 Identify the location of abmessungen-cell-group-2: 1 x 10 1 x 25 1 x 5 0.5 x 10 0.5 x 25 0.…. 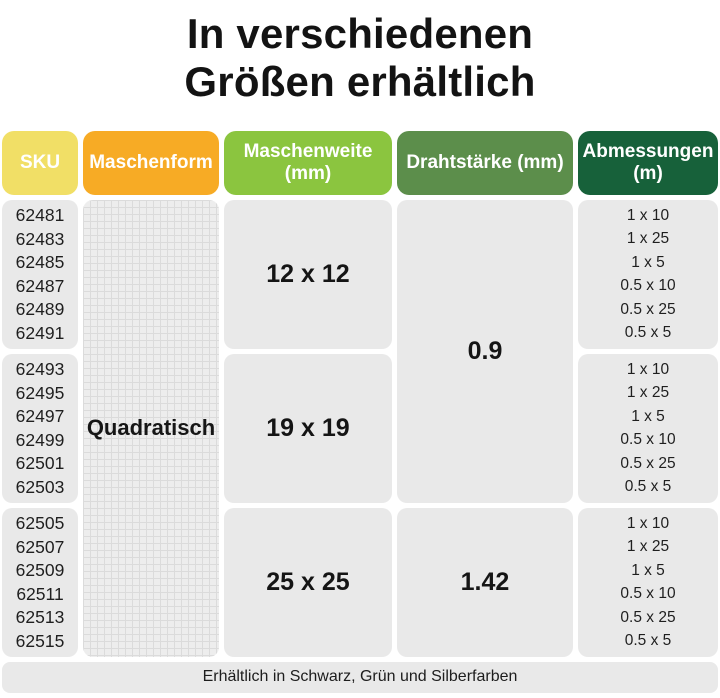
(648, 428).